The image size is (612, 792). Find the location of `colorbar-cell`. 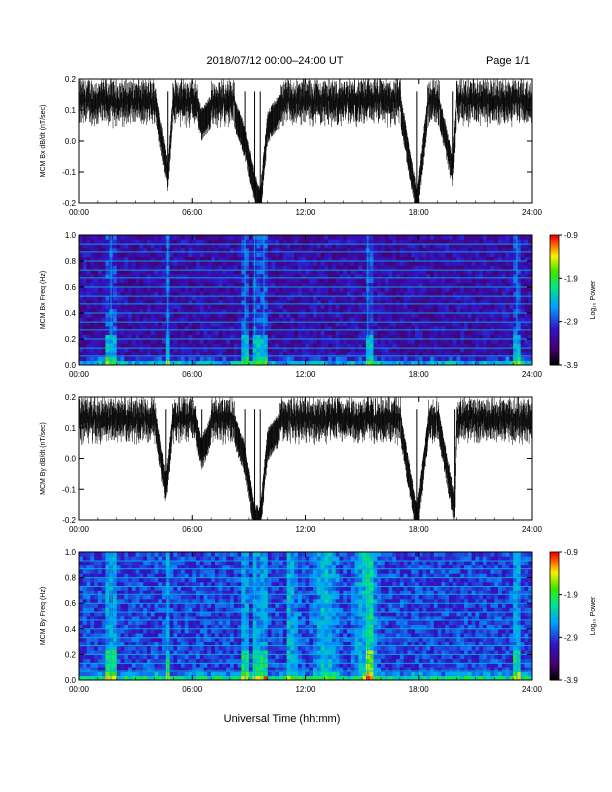

colorbar-cell is located at coordinates (554, 331).